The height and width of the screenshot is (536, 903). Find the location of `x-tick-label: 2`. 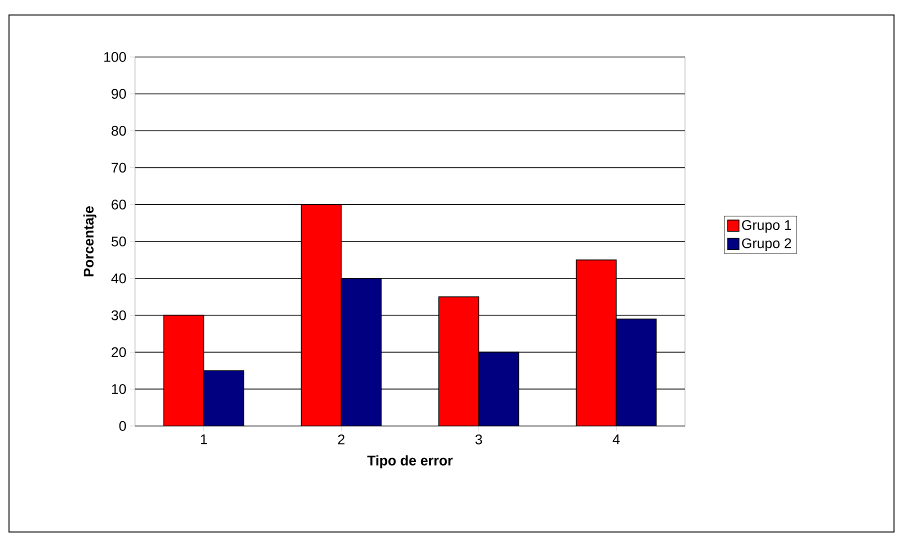

x-tick-label: 2 is located at coordinates (341, 439).